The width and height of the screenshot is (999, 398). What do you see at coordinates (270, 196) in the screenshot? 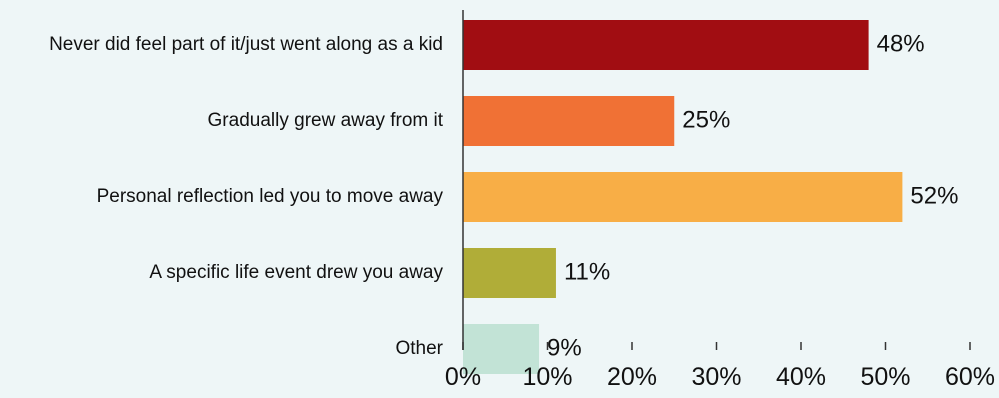
I see `category-label-2: Personal reflection led you to move away` at bounding box center [270, 196].